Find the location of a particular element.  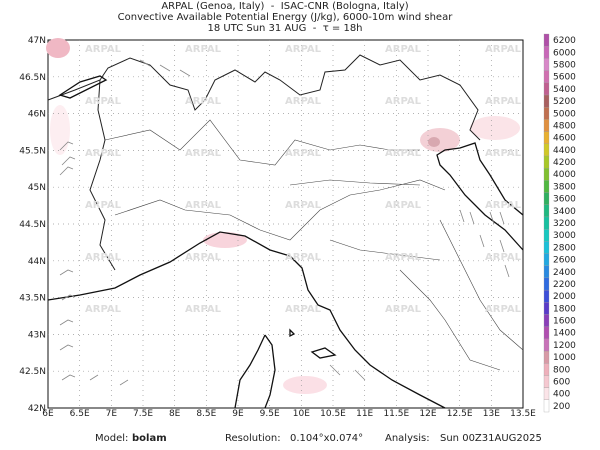

colorbar-label: 1000 is located at coordinates (564, 358).